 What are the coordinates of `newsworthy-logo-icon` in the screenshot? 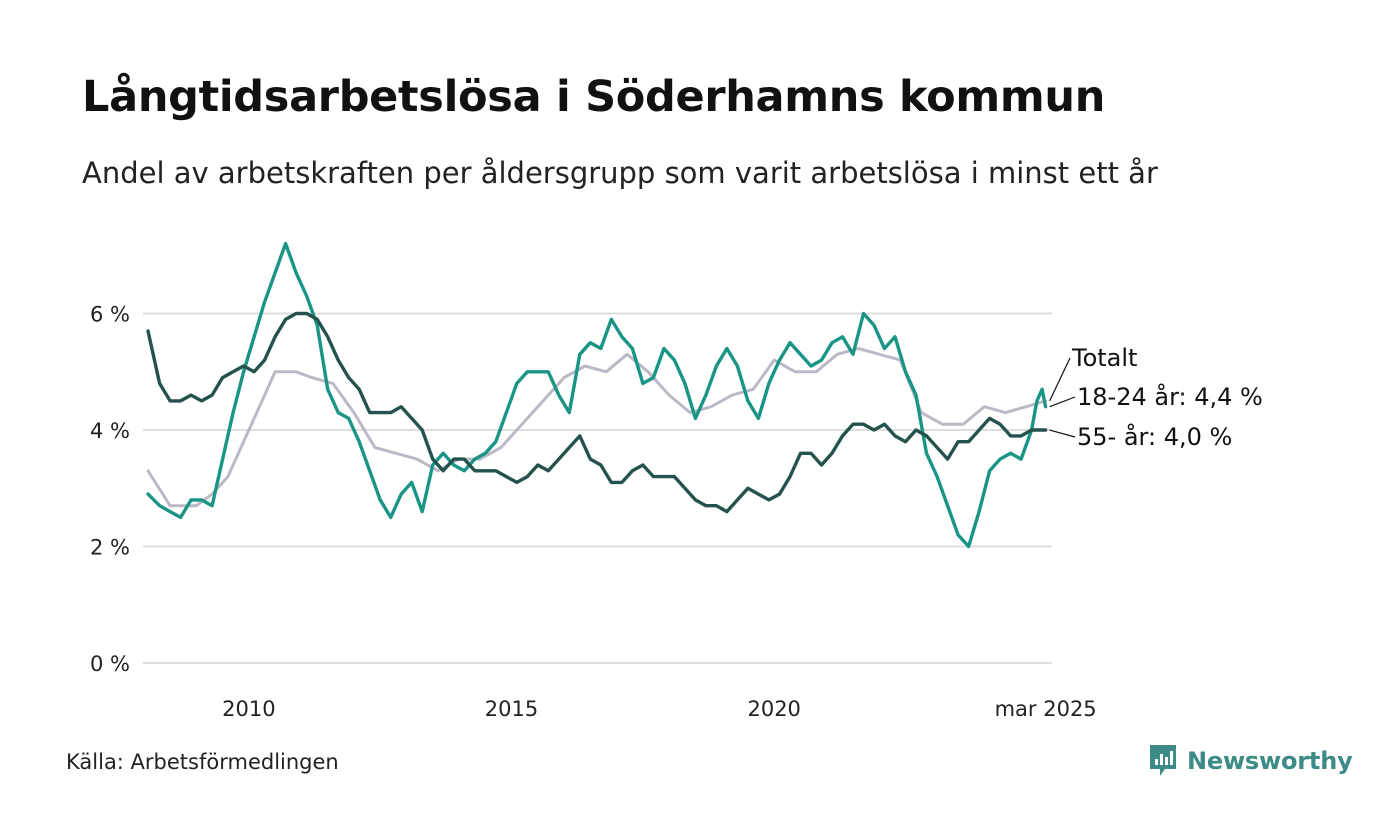 It's located at (1163, 760).